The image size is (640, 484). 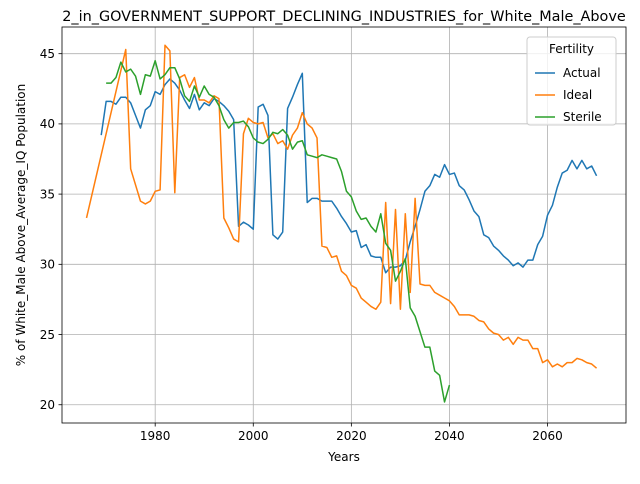 What do you see at coordinates (47, 124) in the screenshot?
I see `y-tick-label: 40` at bounding box center [47, 124].